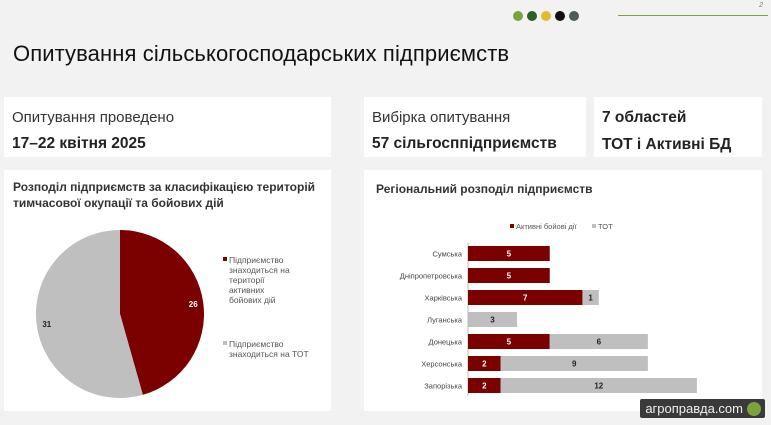 Image resolution: width=771 pixels, height=425 pixels. I want to click on bar-value-label: 1, so click(590, 298).